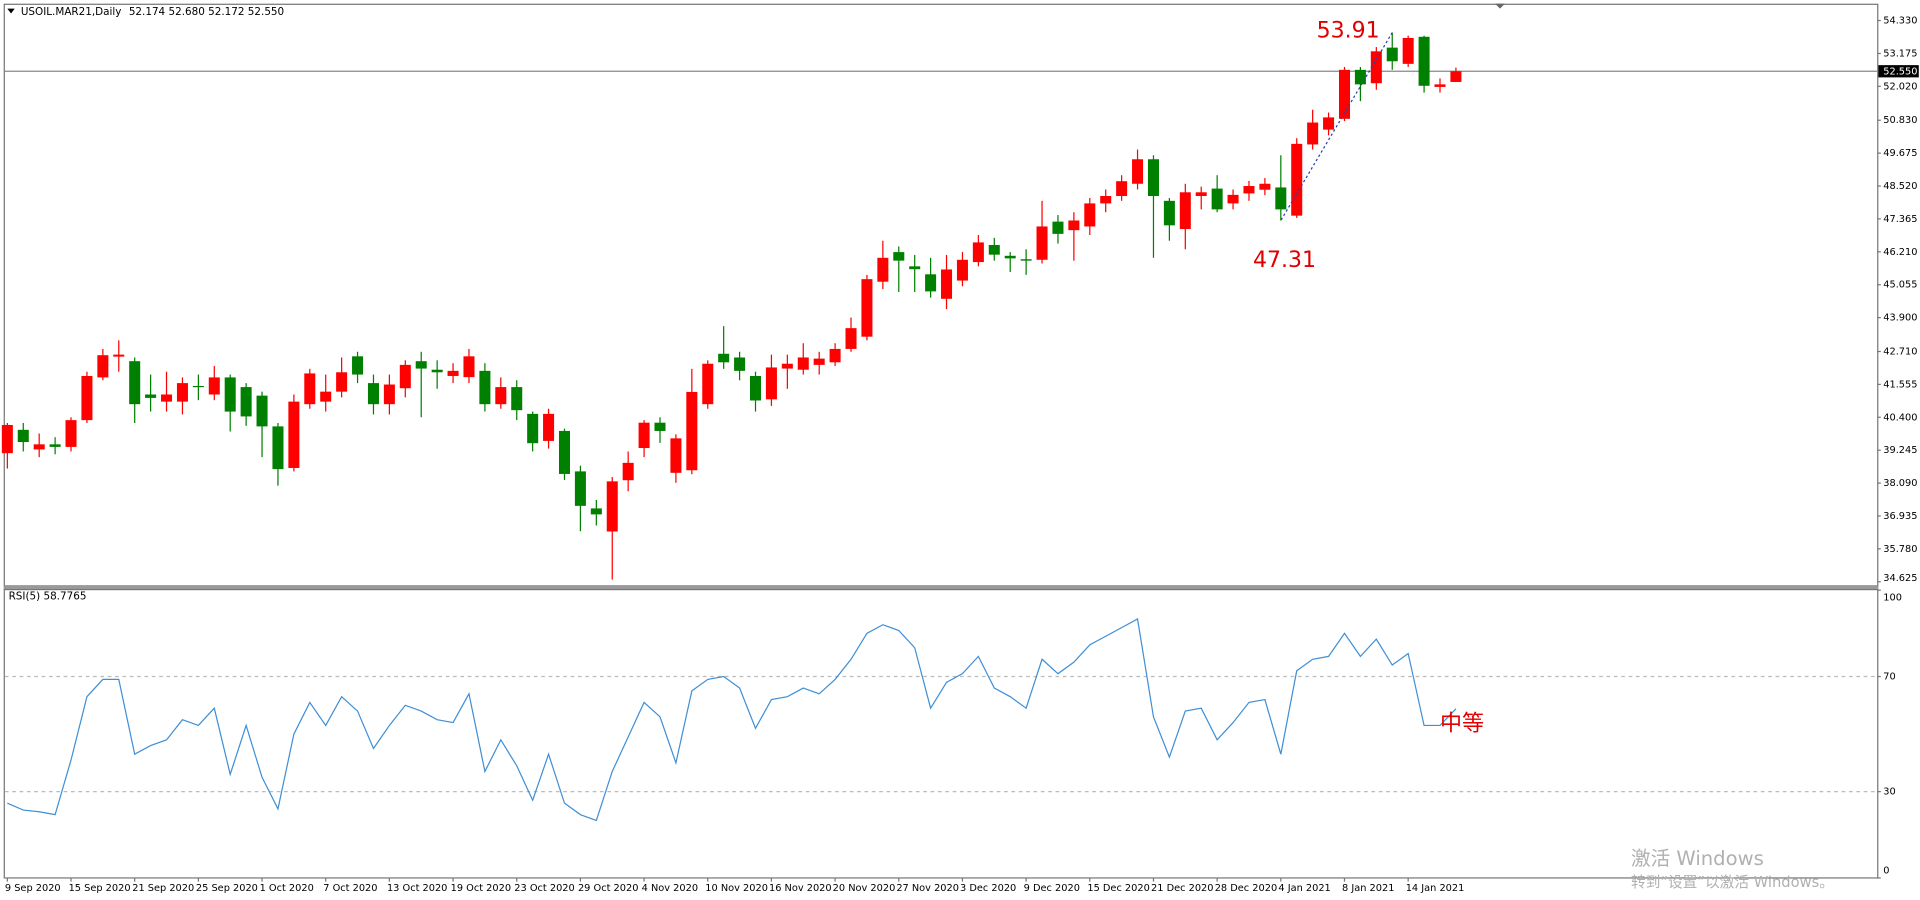  Describe the element at coordinates (350, 888) in the screenshot. I see `x-tick-label: 7 Oct 2020` at that location.